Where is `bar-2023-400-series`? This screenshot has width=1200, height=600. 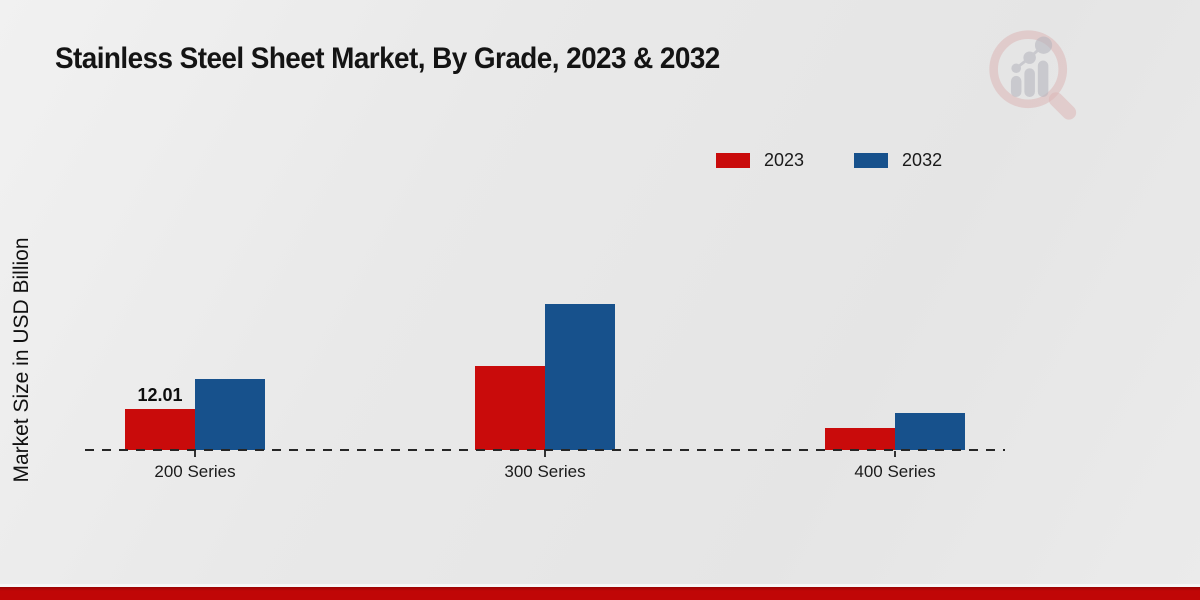
bar-2023-400-series is located at coordinates (860, 439).